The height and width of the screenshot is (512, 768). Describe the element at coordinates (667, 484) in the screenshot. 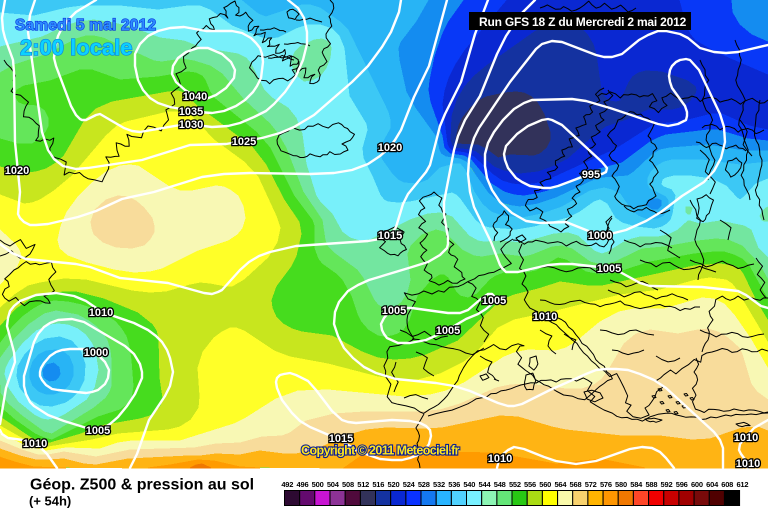

I see `svg-text: 592` at that location.